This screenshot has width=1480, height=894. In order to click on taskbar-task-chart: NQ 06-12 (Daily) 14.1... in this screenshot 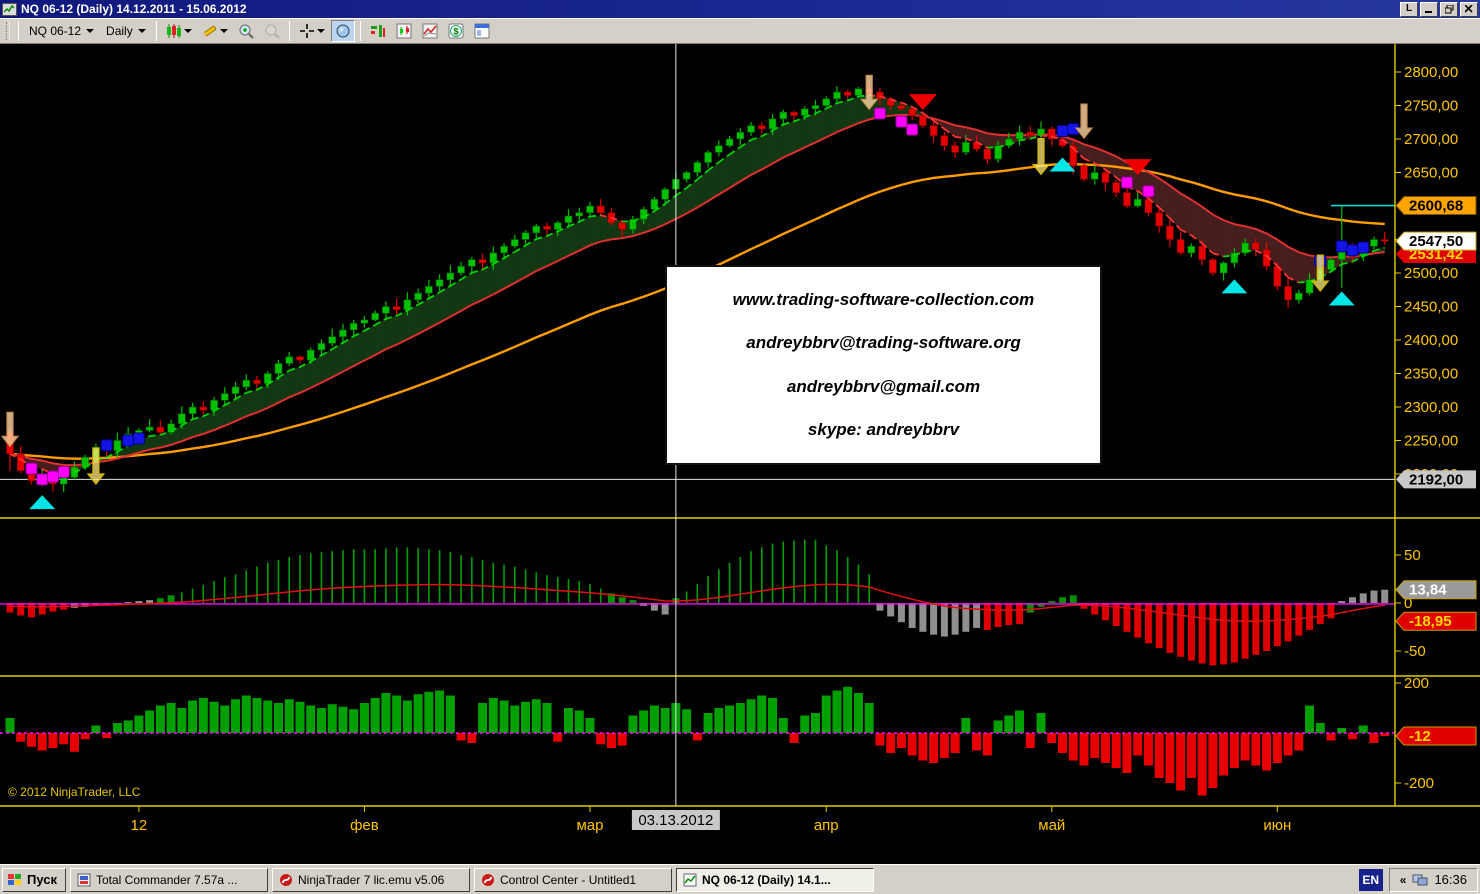, I will do `click(775, 879)`.